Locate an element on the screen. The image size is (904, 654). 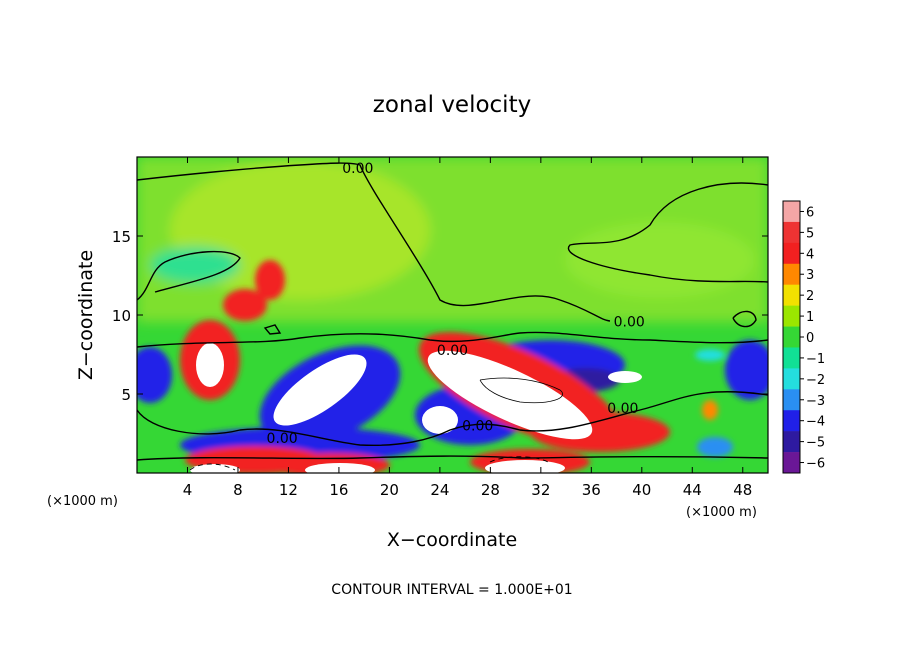
colorbar-tick-label: −4 is located at coordinates (815, 422).